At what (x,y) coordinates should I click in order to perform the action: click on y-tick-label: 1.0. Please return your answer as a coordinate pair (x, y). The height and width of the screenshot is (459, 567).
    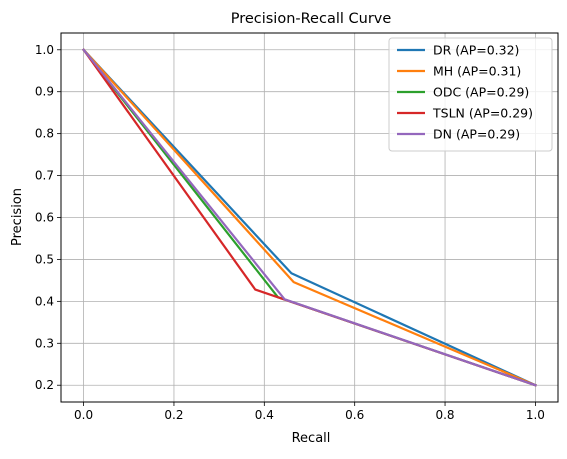
    Looking at the image, I should click on (44, 50).